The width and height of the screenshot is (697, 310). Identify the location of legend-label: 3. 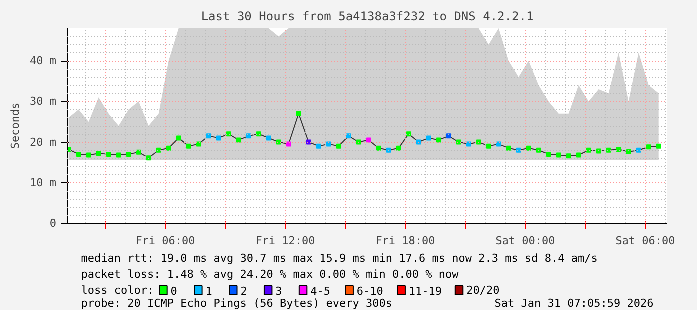
(279, 291).